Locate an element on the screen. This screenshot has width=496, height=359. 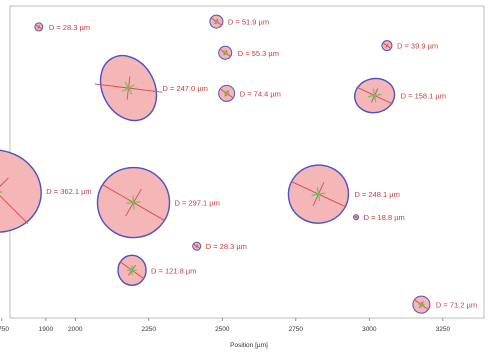
particle-diameter-label: D = 18.8 µm is located at coordinates (384, 217).